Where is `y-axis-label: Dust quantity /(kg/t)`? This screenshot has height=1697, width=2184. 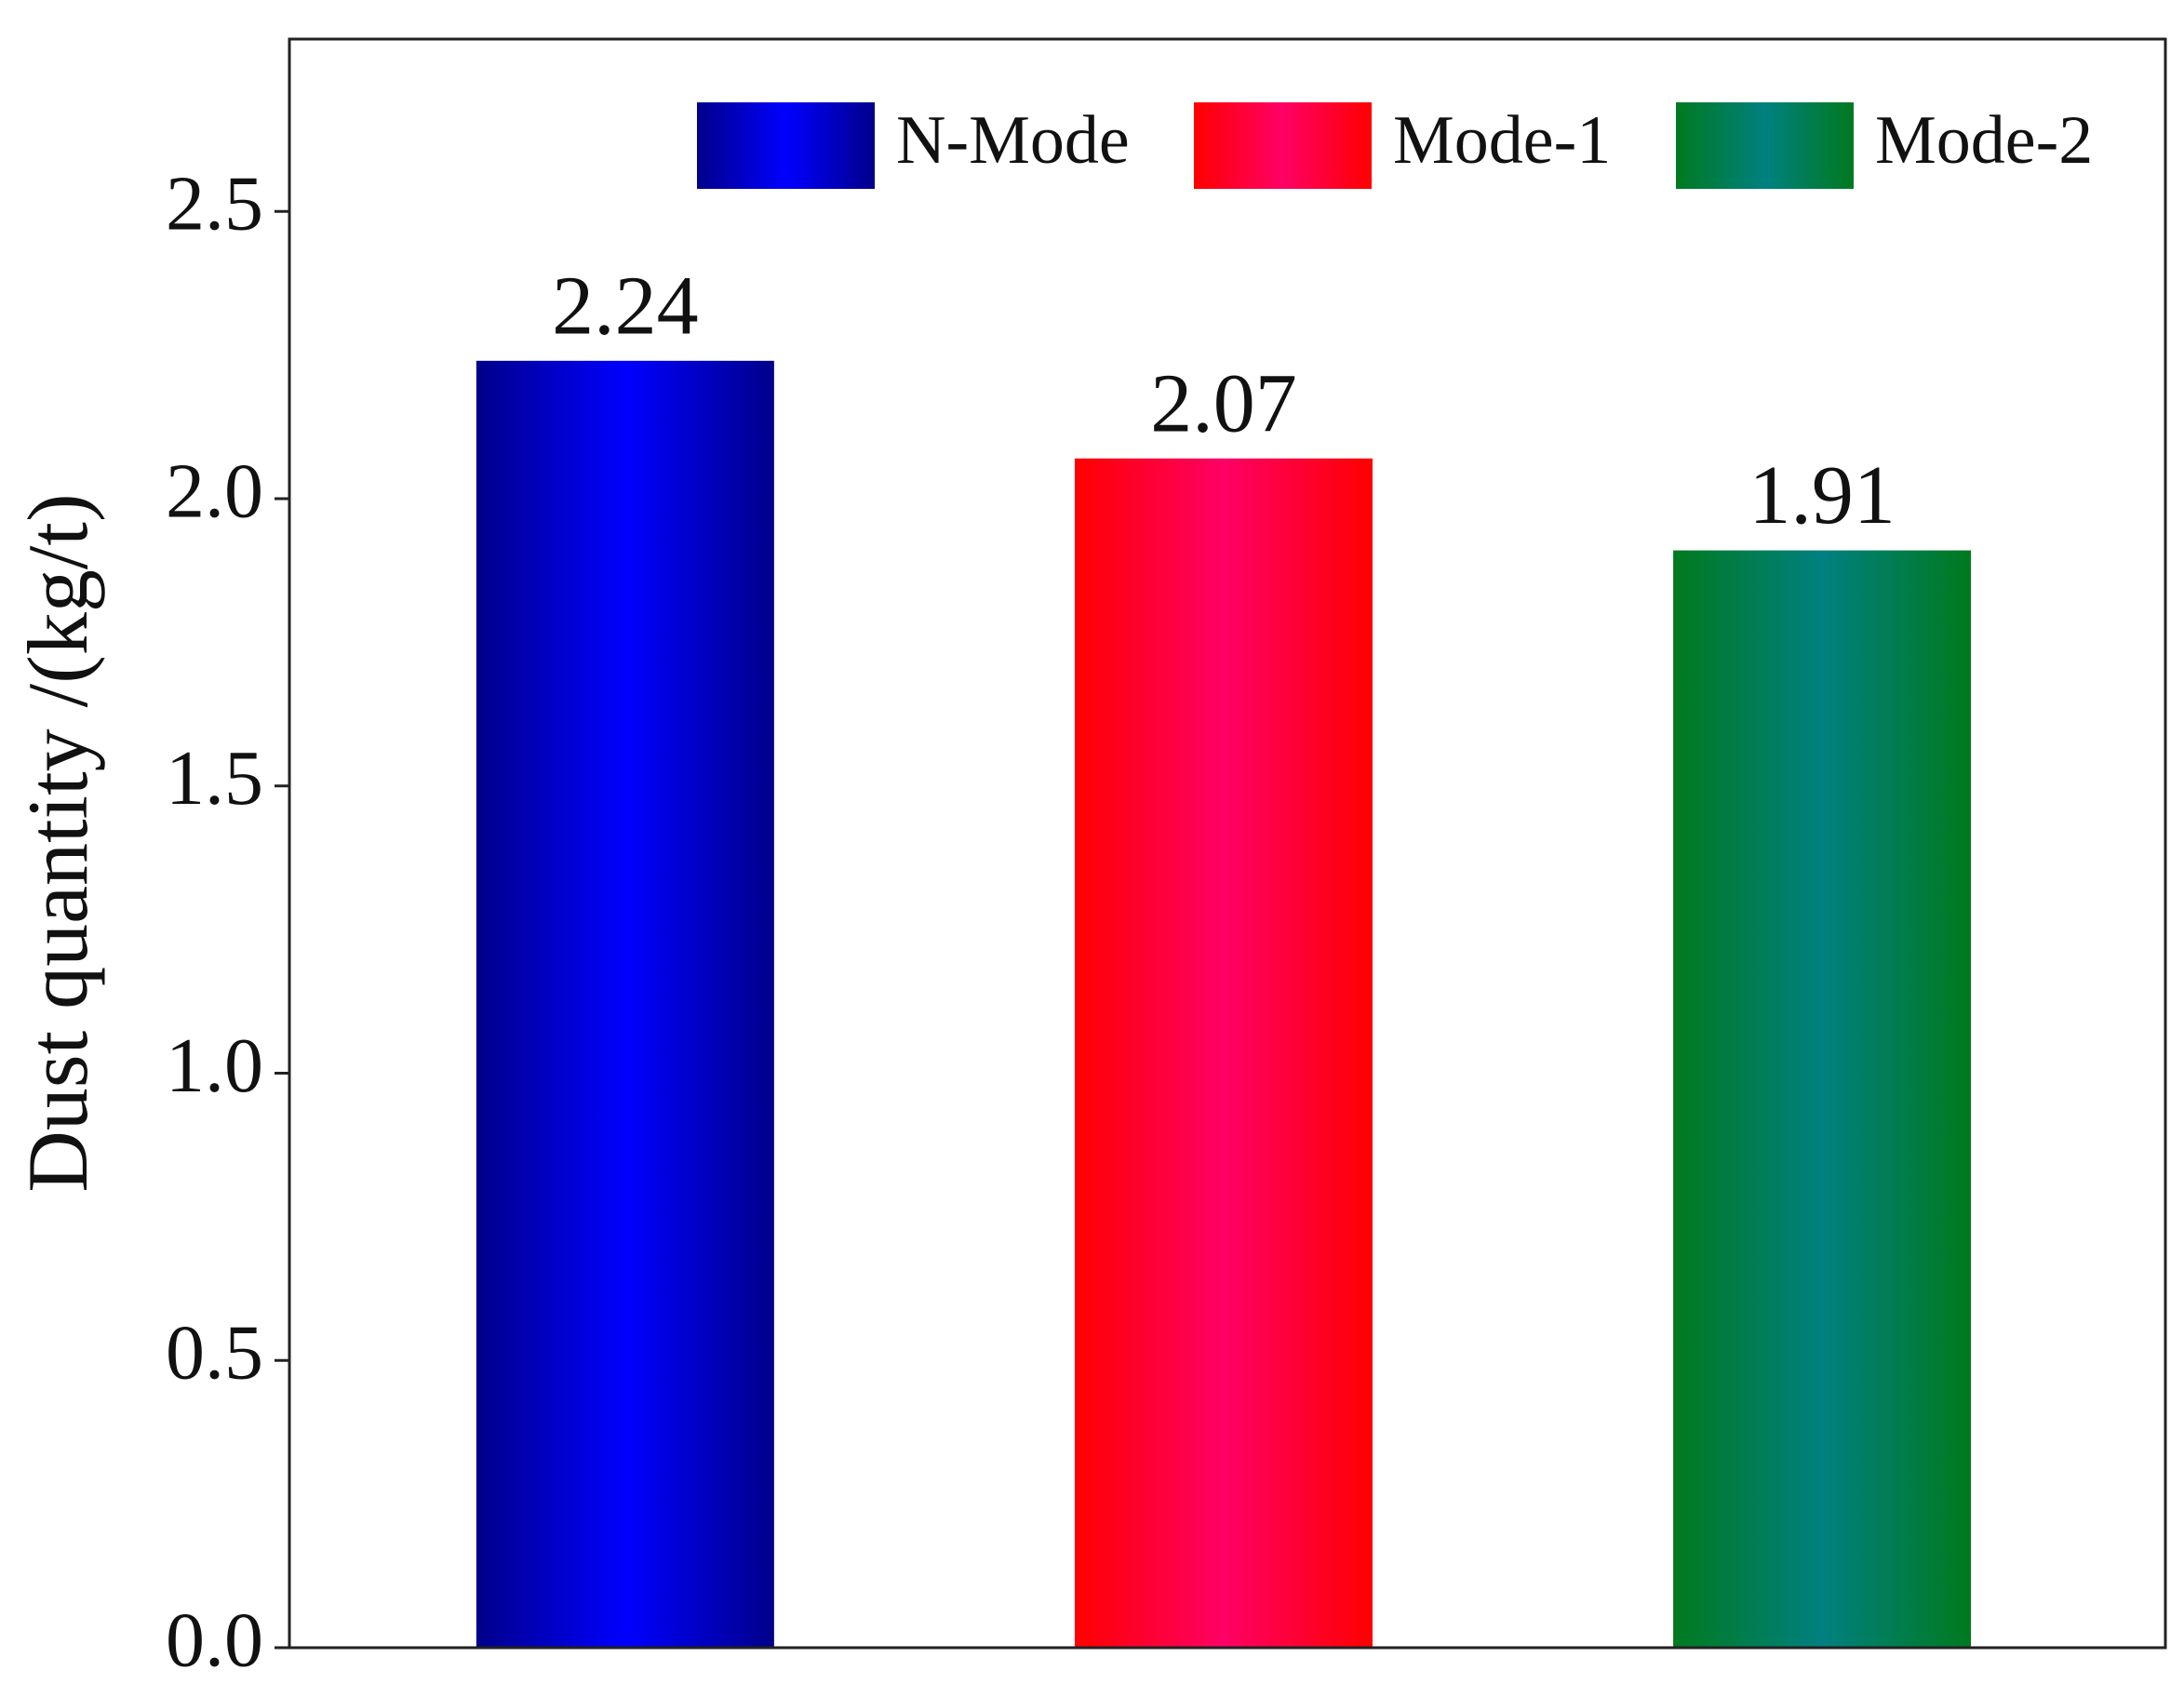 y-axis-label: Dust quantity /(kg/t) is located at coordinates (57, 842).